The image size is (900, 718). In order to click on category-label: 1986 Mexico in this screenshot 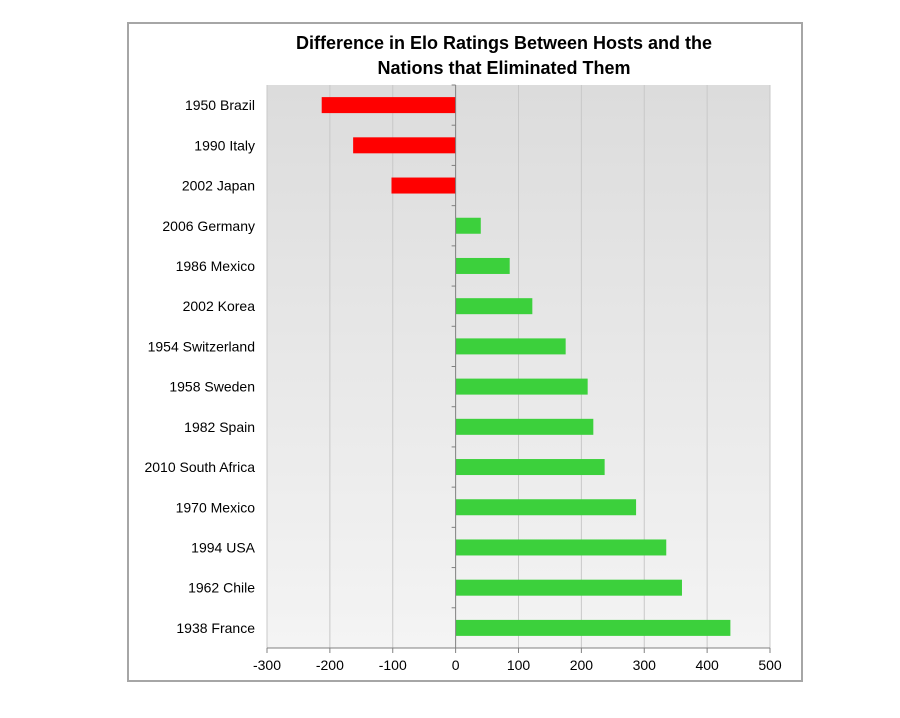, I will do `click(216, 266)`.